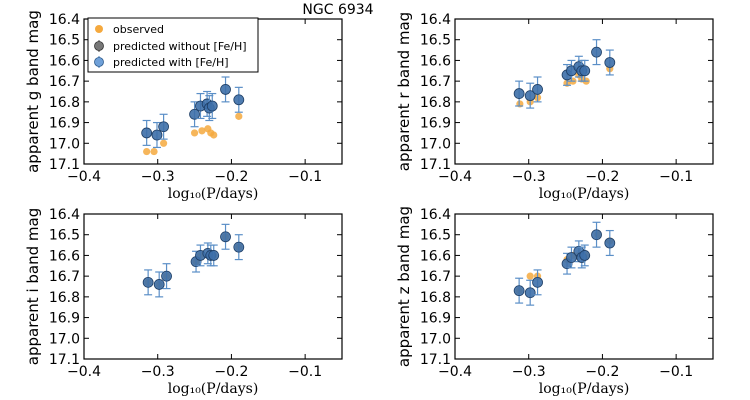 This screenshot has height=400, width=750. I want to click on plot-area-r, so click(584, 91).